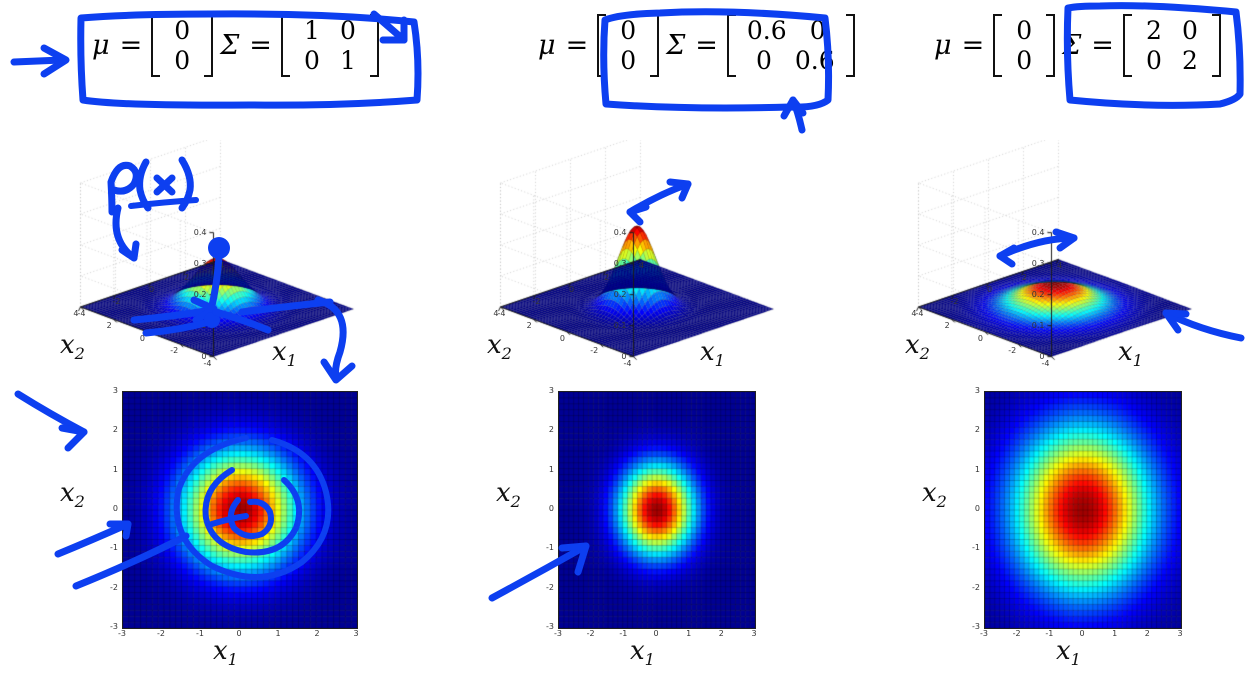 This screenshot has height=679, width=1251. What do you see at coordinates (973, 45) in the screenshot?
I see `equals-sign-3a: =` at bounding box center [973, 45].